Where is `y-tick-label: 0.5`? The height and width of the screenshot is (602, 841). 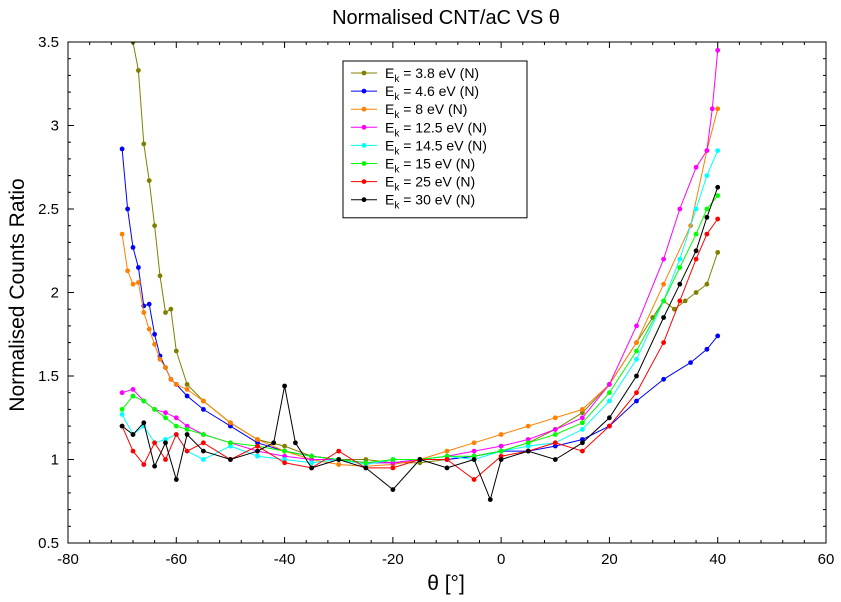
y-tick-label: 0.5 is located at coordinates (48, 543).